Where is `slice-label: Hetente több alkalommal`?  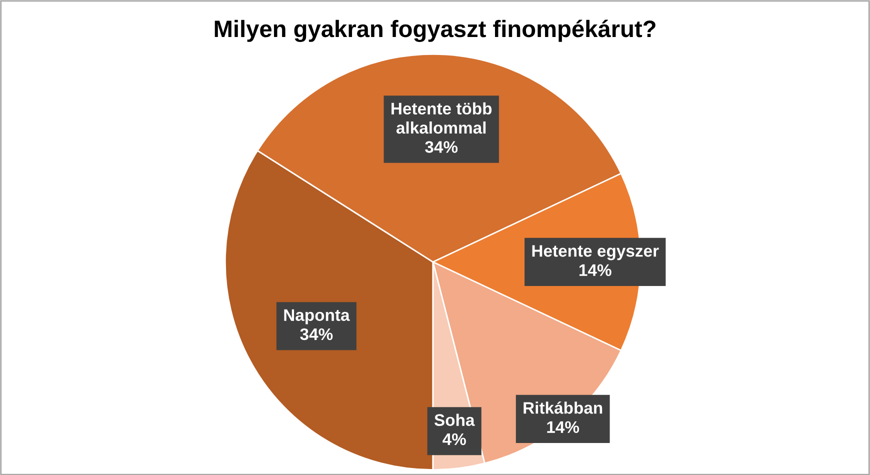 slice-label: Hetente több alkalommal is located at coordinates (442, 118).